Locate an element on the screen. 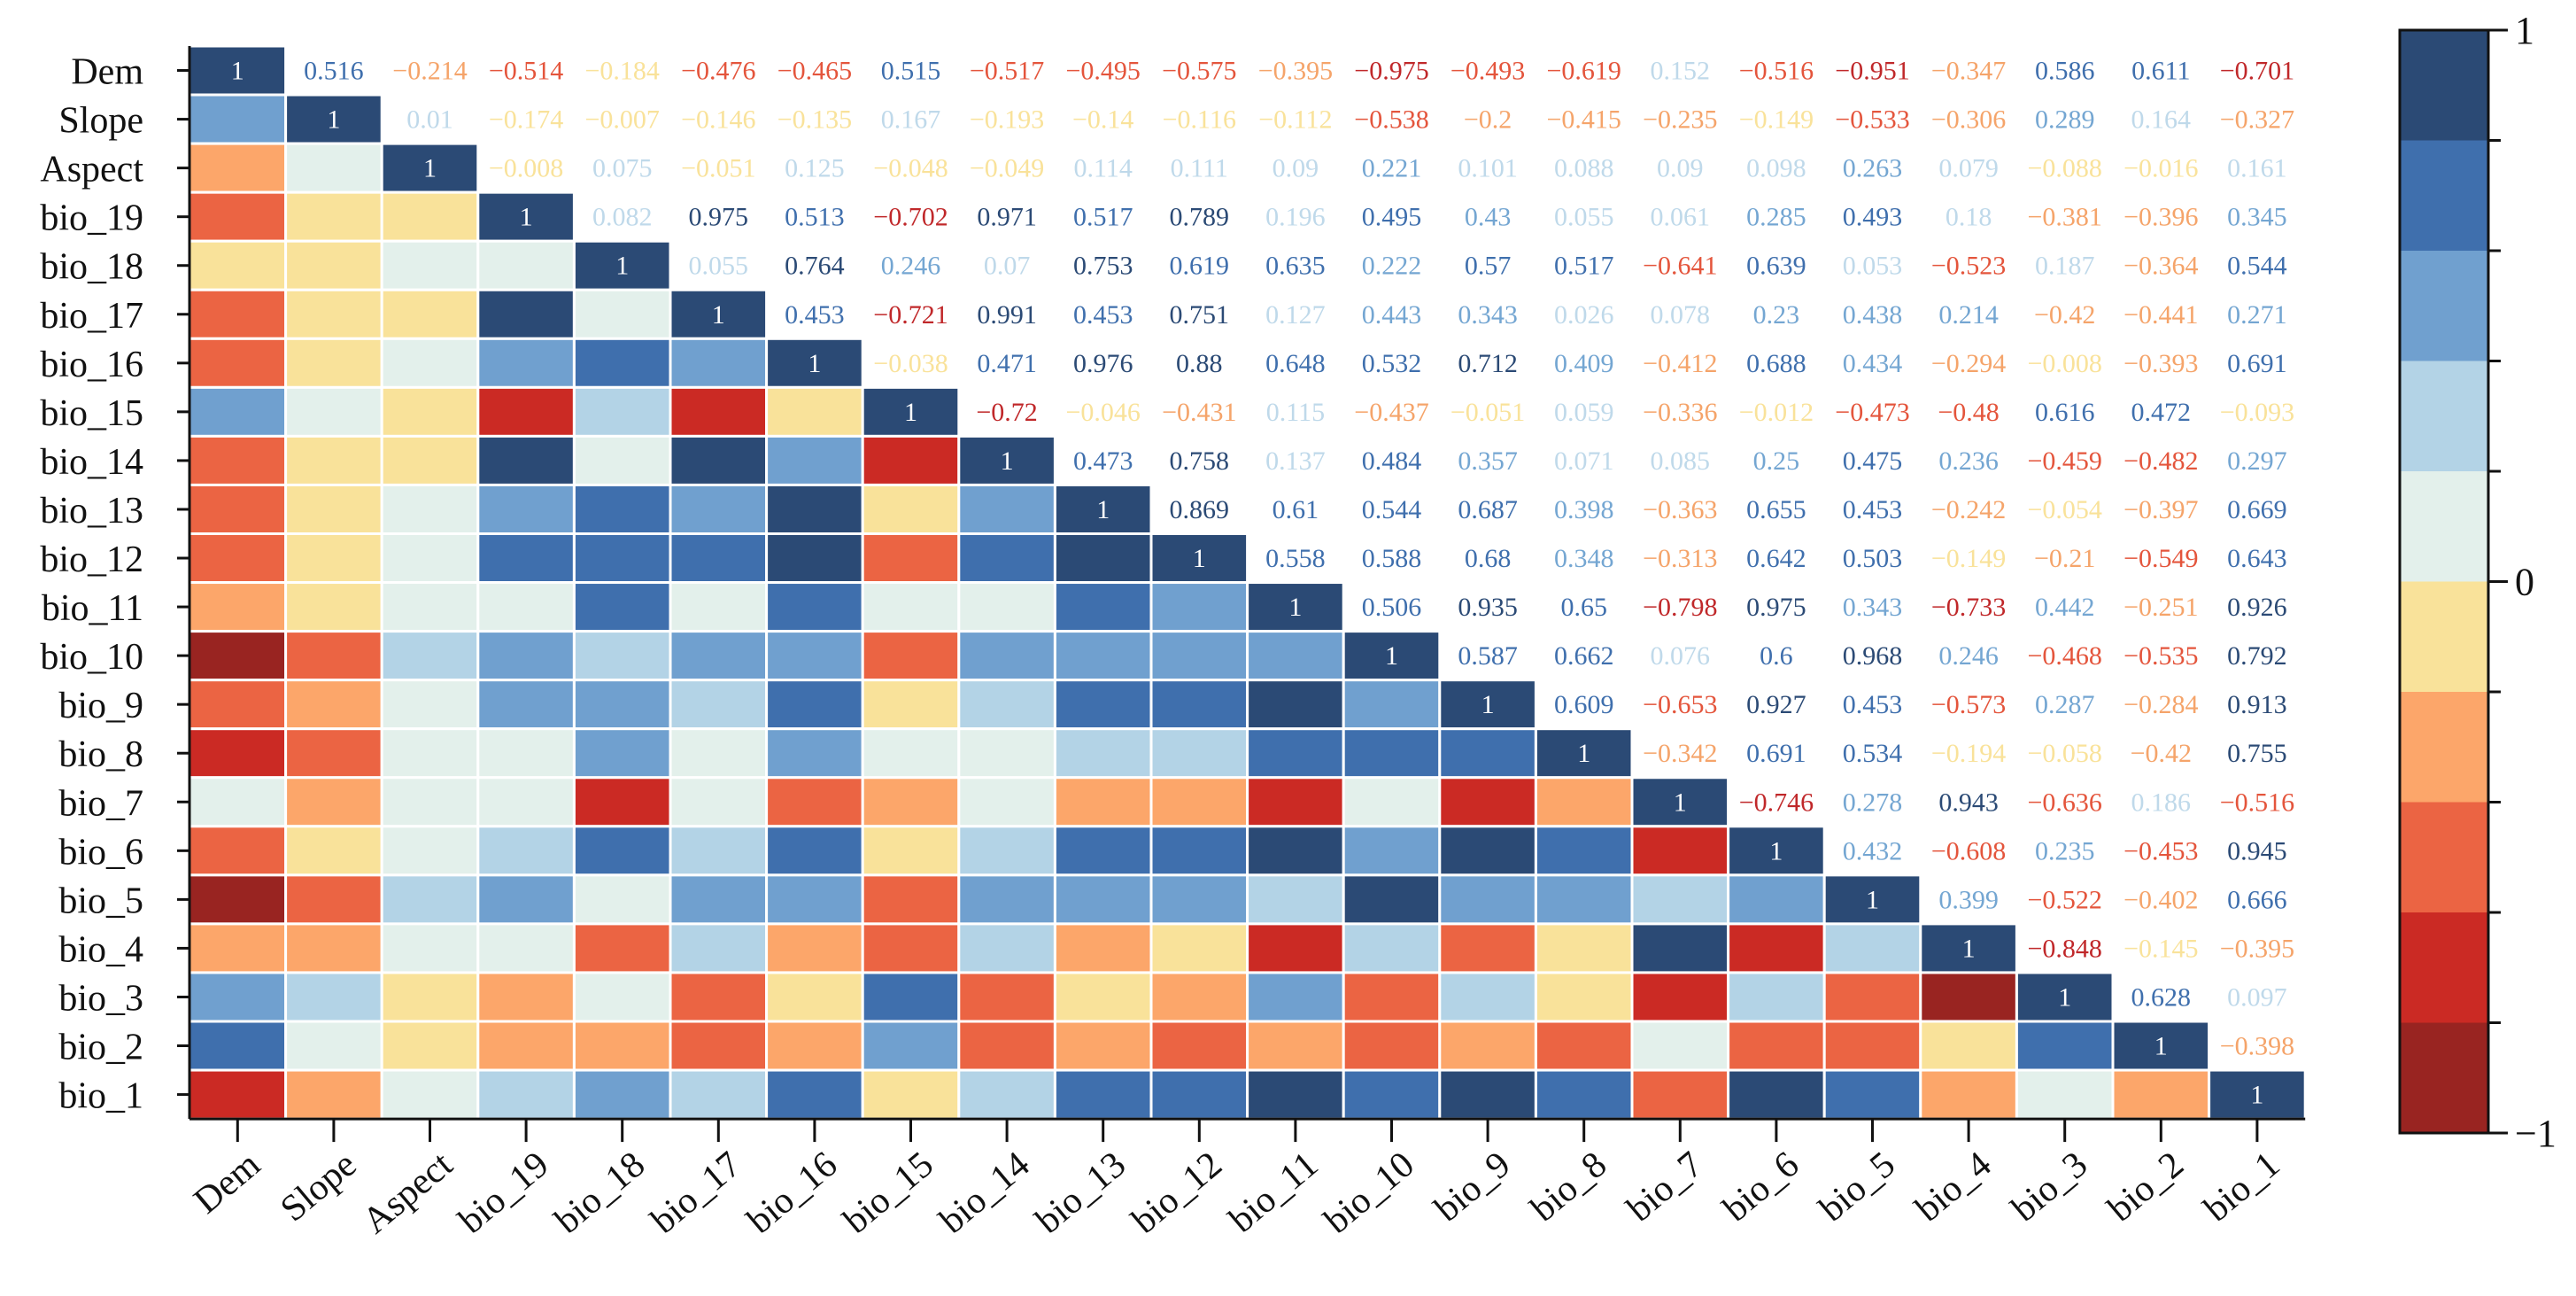 This screenshot has width=2576, height=1296. correlation-value-label: −0.516 is located at coordinates (2257, 802).